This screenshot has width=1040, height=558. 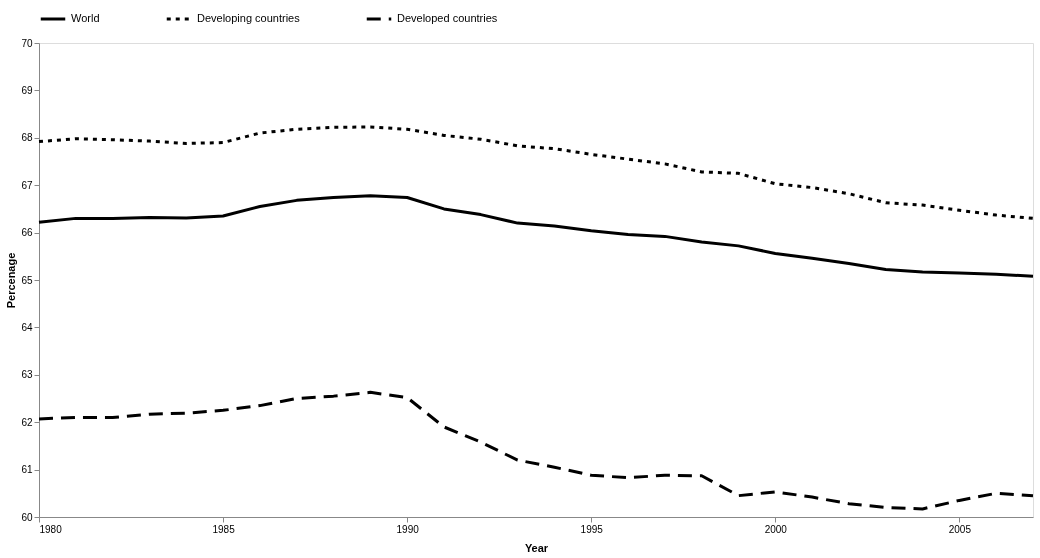 I want to click on x-axis-title: Year, so click(x=536, y=547).